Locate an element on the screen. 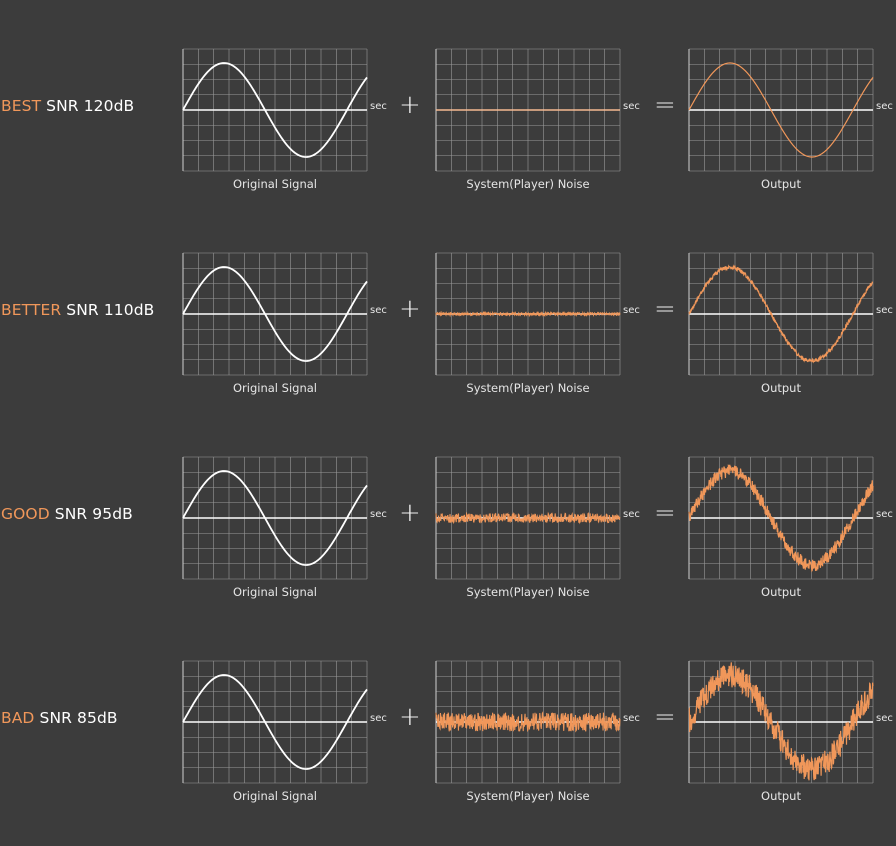 The height and width of the screenshot is (846, 896). snr-row-label: GOOD SNR 95dB is located at coordinates (67, 514).